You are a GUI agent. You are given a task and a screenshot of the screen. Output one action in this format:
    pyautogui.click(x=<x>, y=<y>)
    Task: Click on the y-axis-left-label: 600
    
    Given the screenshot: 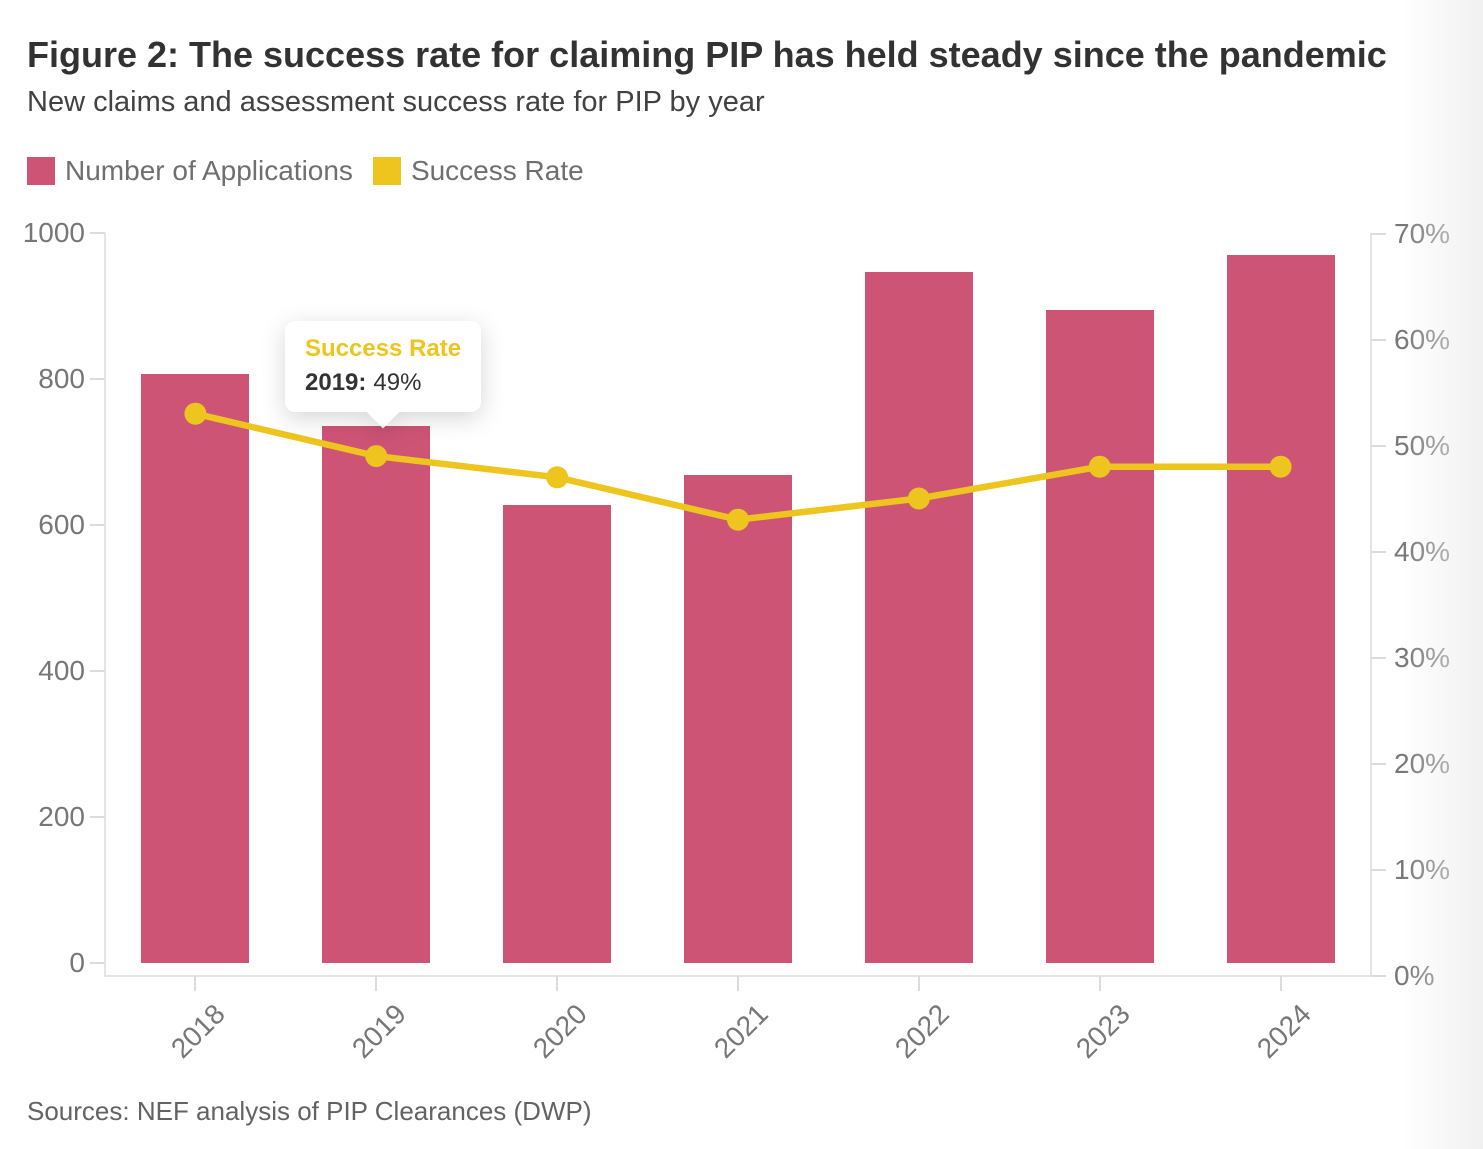 What is the action you would take?
    pyautogui.click(x=61, y=524)
    